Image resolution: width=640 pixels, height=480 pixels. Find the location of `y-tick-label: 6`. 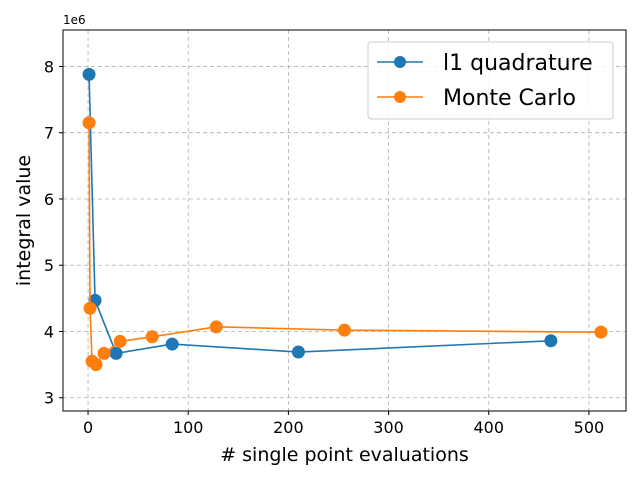

y-tick-label: 6 is located at coordinates (49, 199).